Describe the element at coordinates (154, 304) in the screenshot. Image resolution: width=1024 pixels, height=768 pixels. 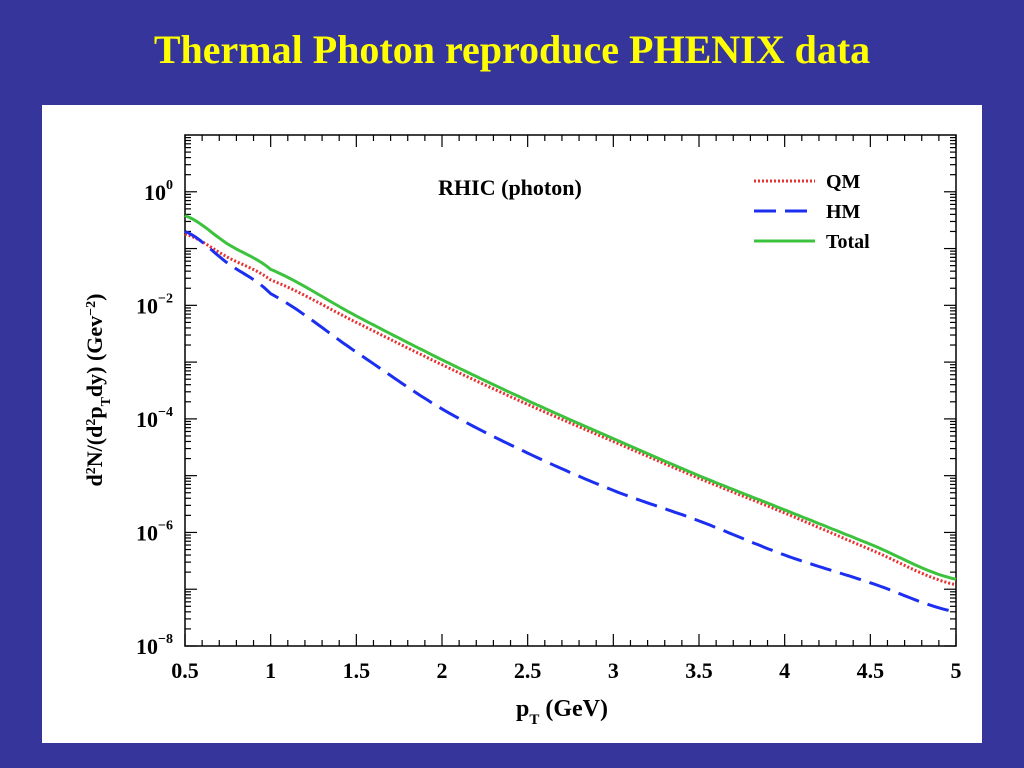
I see `y-tick-label: 10⁻²` at that location.